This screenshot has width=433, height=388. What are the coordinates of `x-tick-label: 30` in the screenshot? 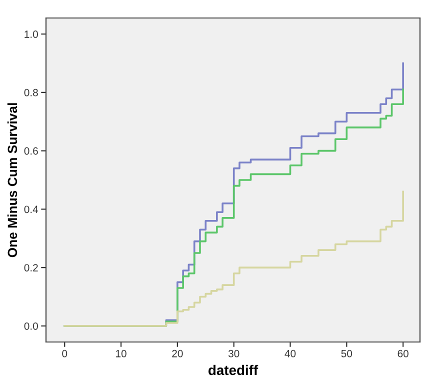 It's located at (234, 354).